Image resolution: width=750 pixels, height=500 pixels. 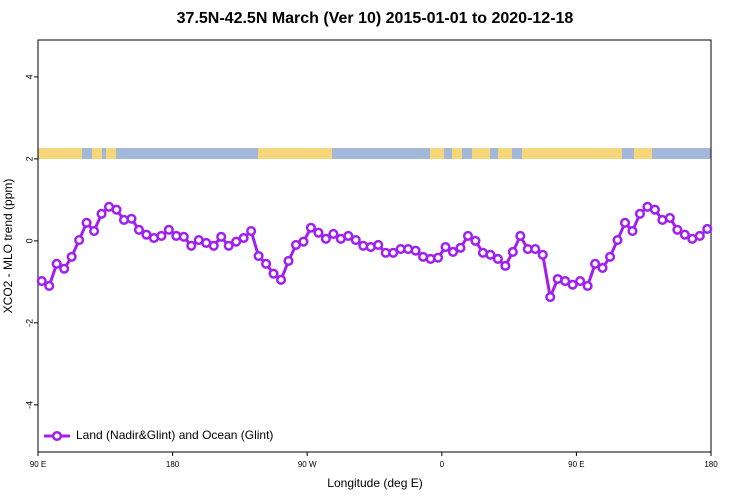 I want to click on map-band, so click(x=374, y=153).